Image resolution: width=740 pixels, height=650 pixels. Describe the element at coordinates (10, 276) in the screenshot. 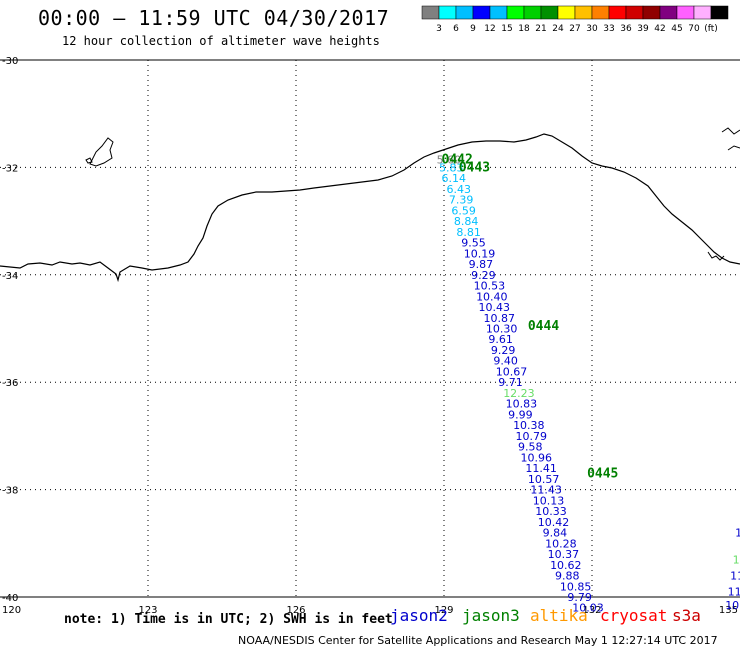

I see `lat-tick-label: -34` at that location.